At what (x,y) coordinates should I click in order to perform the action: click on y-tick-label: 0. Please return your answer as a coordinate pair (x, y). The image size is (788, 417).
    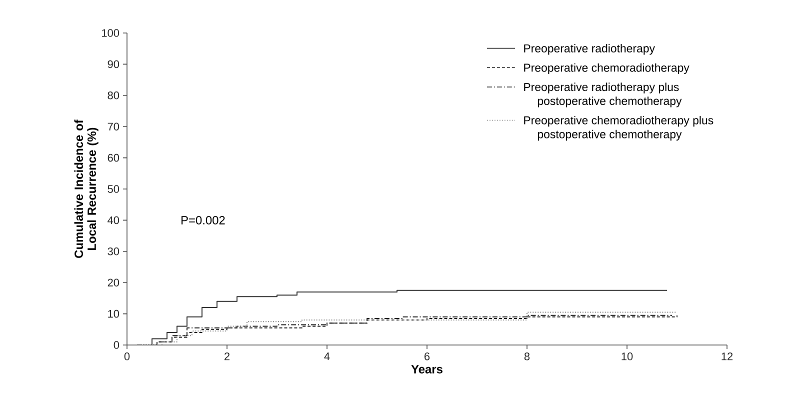
    Looking at the image, I should click on (117, 345).